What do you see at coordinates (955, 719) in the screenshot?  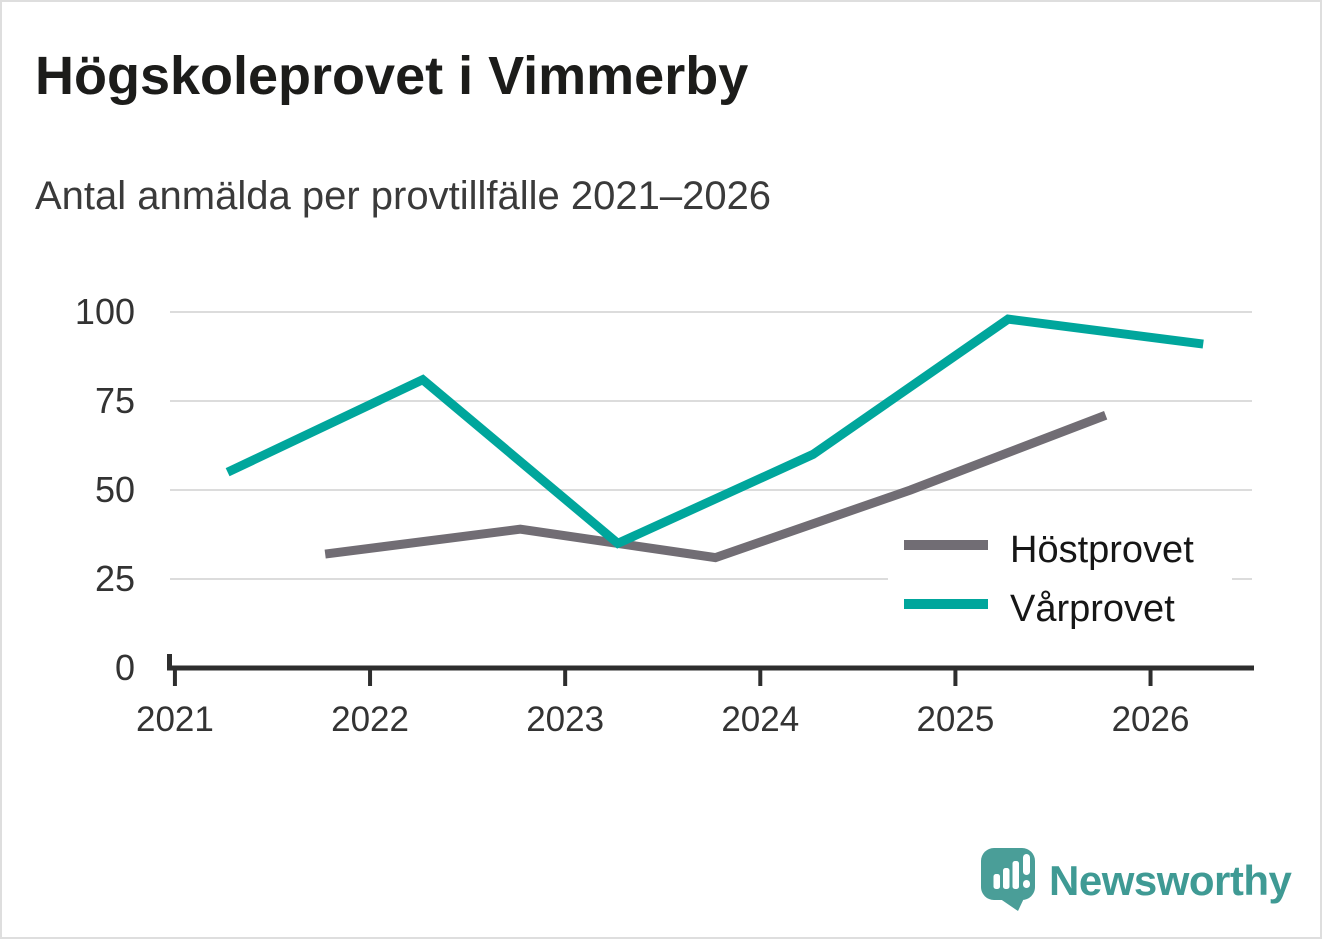 I see `x-tick-label-2025: 2025` at bounding box center [955, 719].